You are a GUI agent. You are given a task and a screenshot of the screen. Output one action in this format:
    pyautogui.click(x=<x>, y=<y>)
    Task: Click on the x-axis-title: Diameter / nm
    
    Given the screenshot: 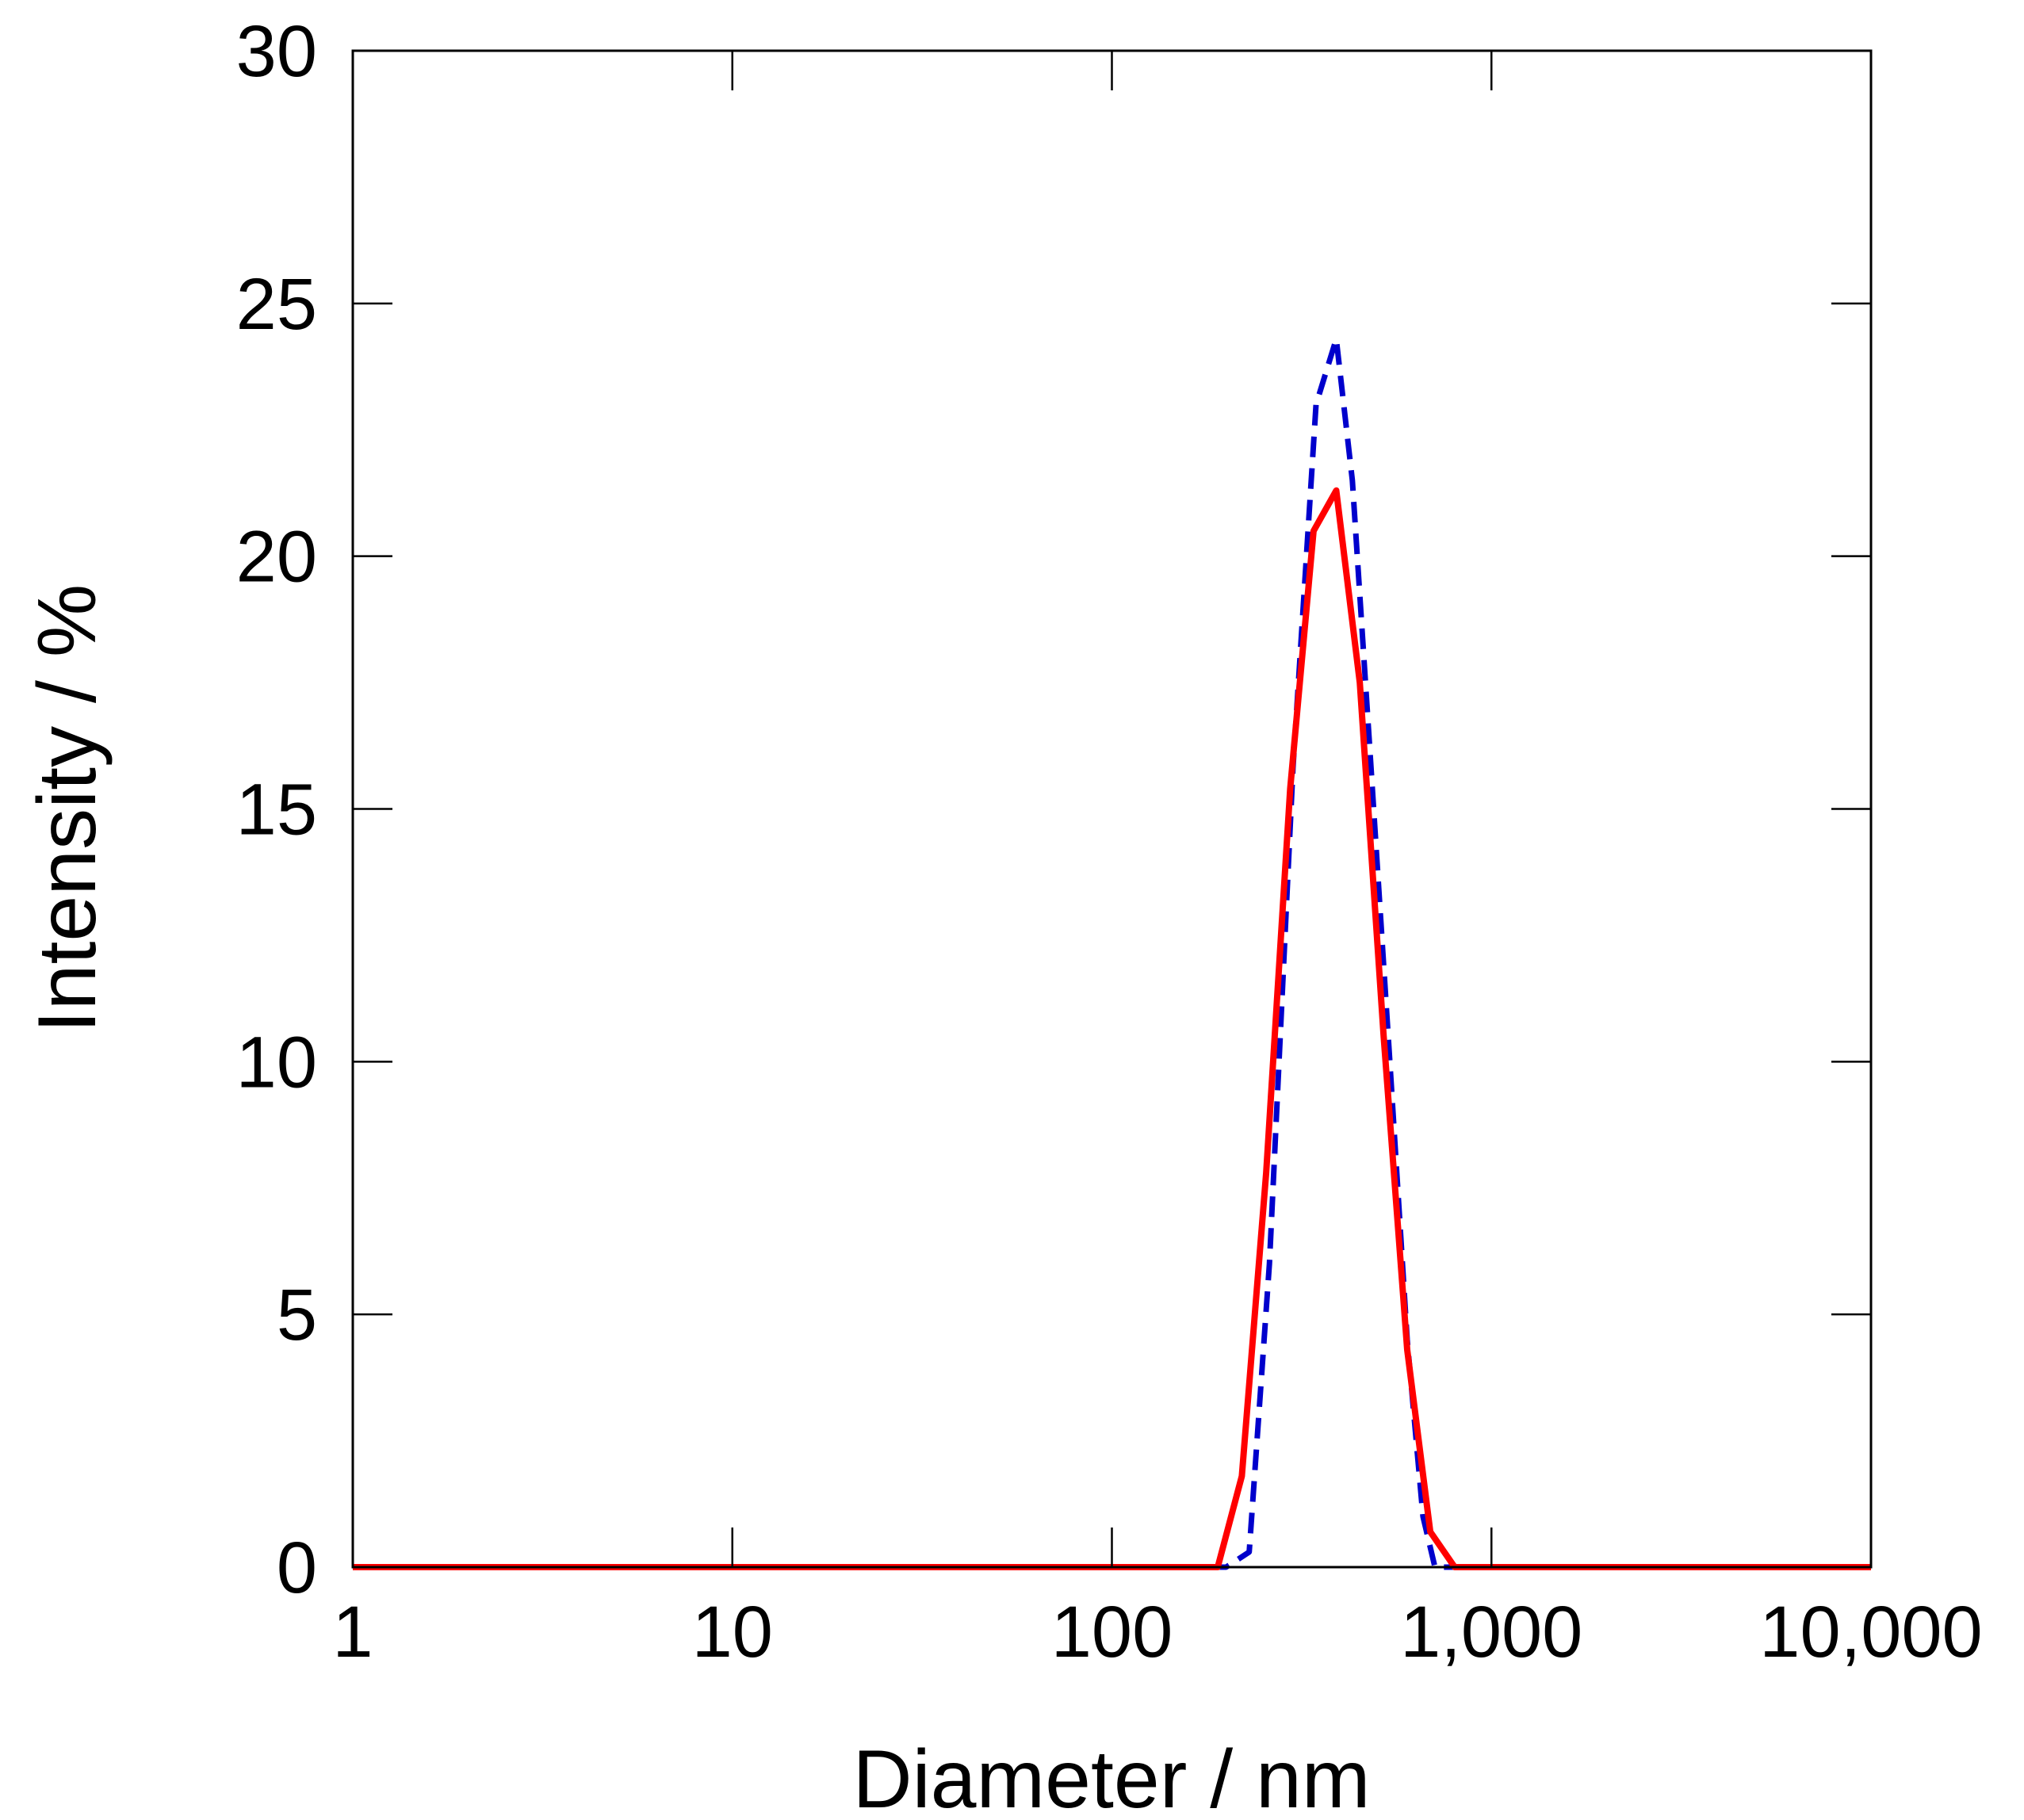 What is the action you would take?
    pyautogui.click(x=1111, y=1777)
    